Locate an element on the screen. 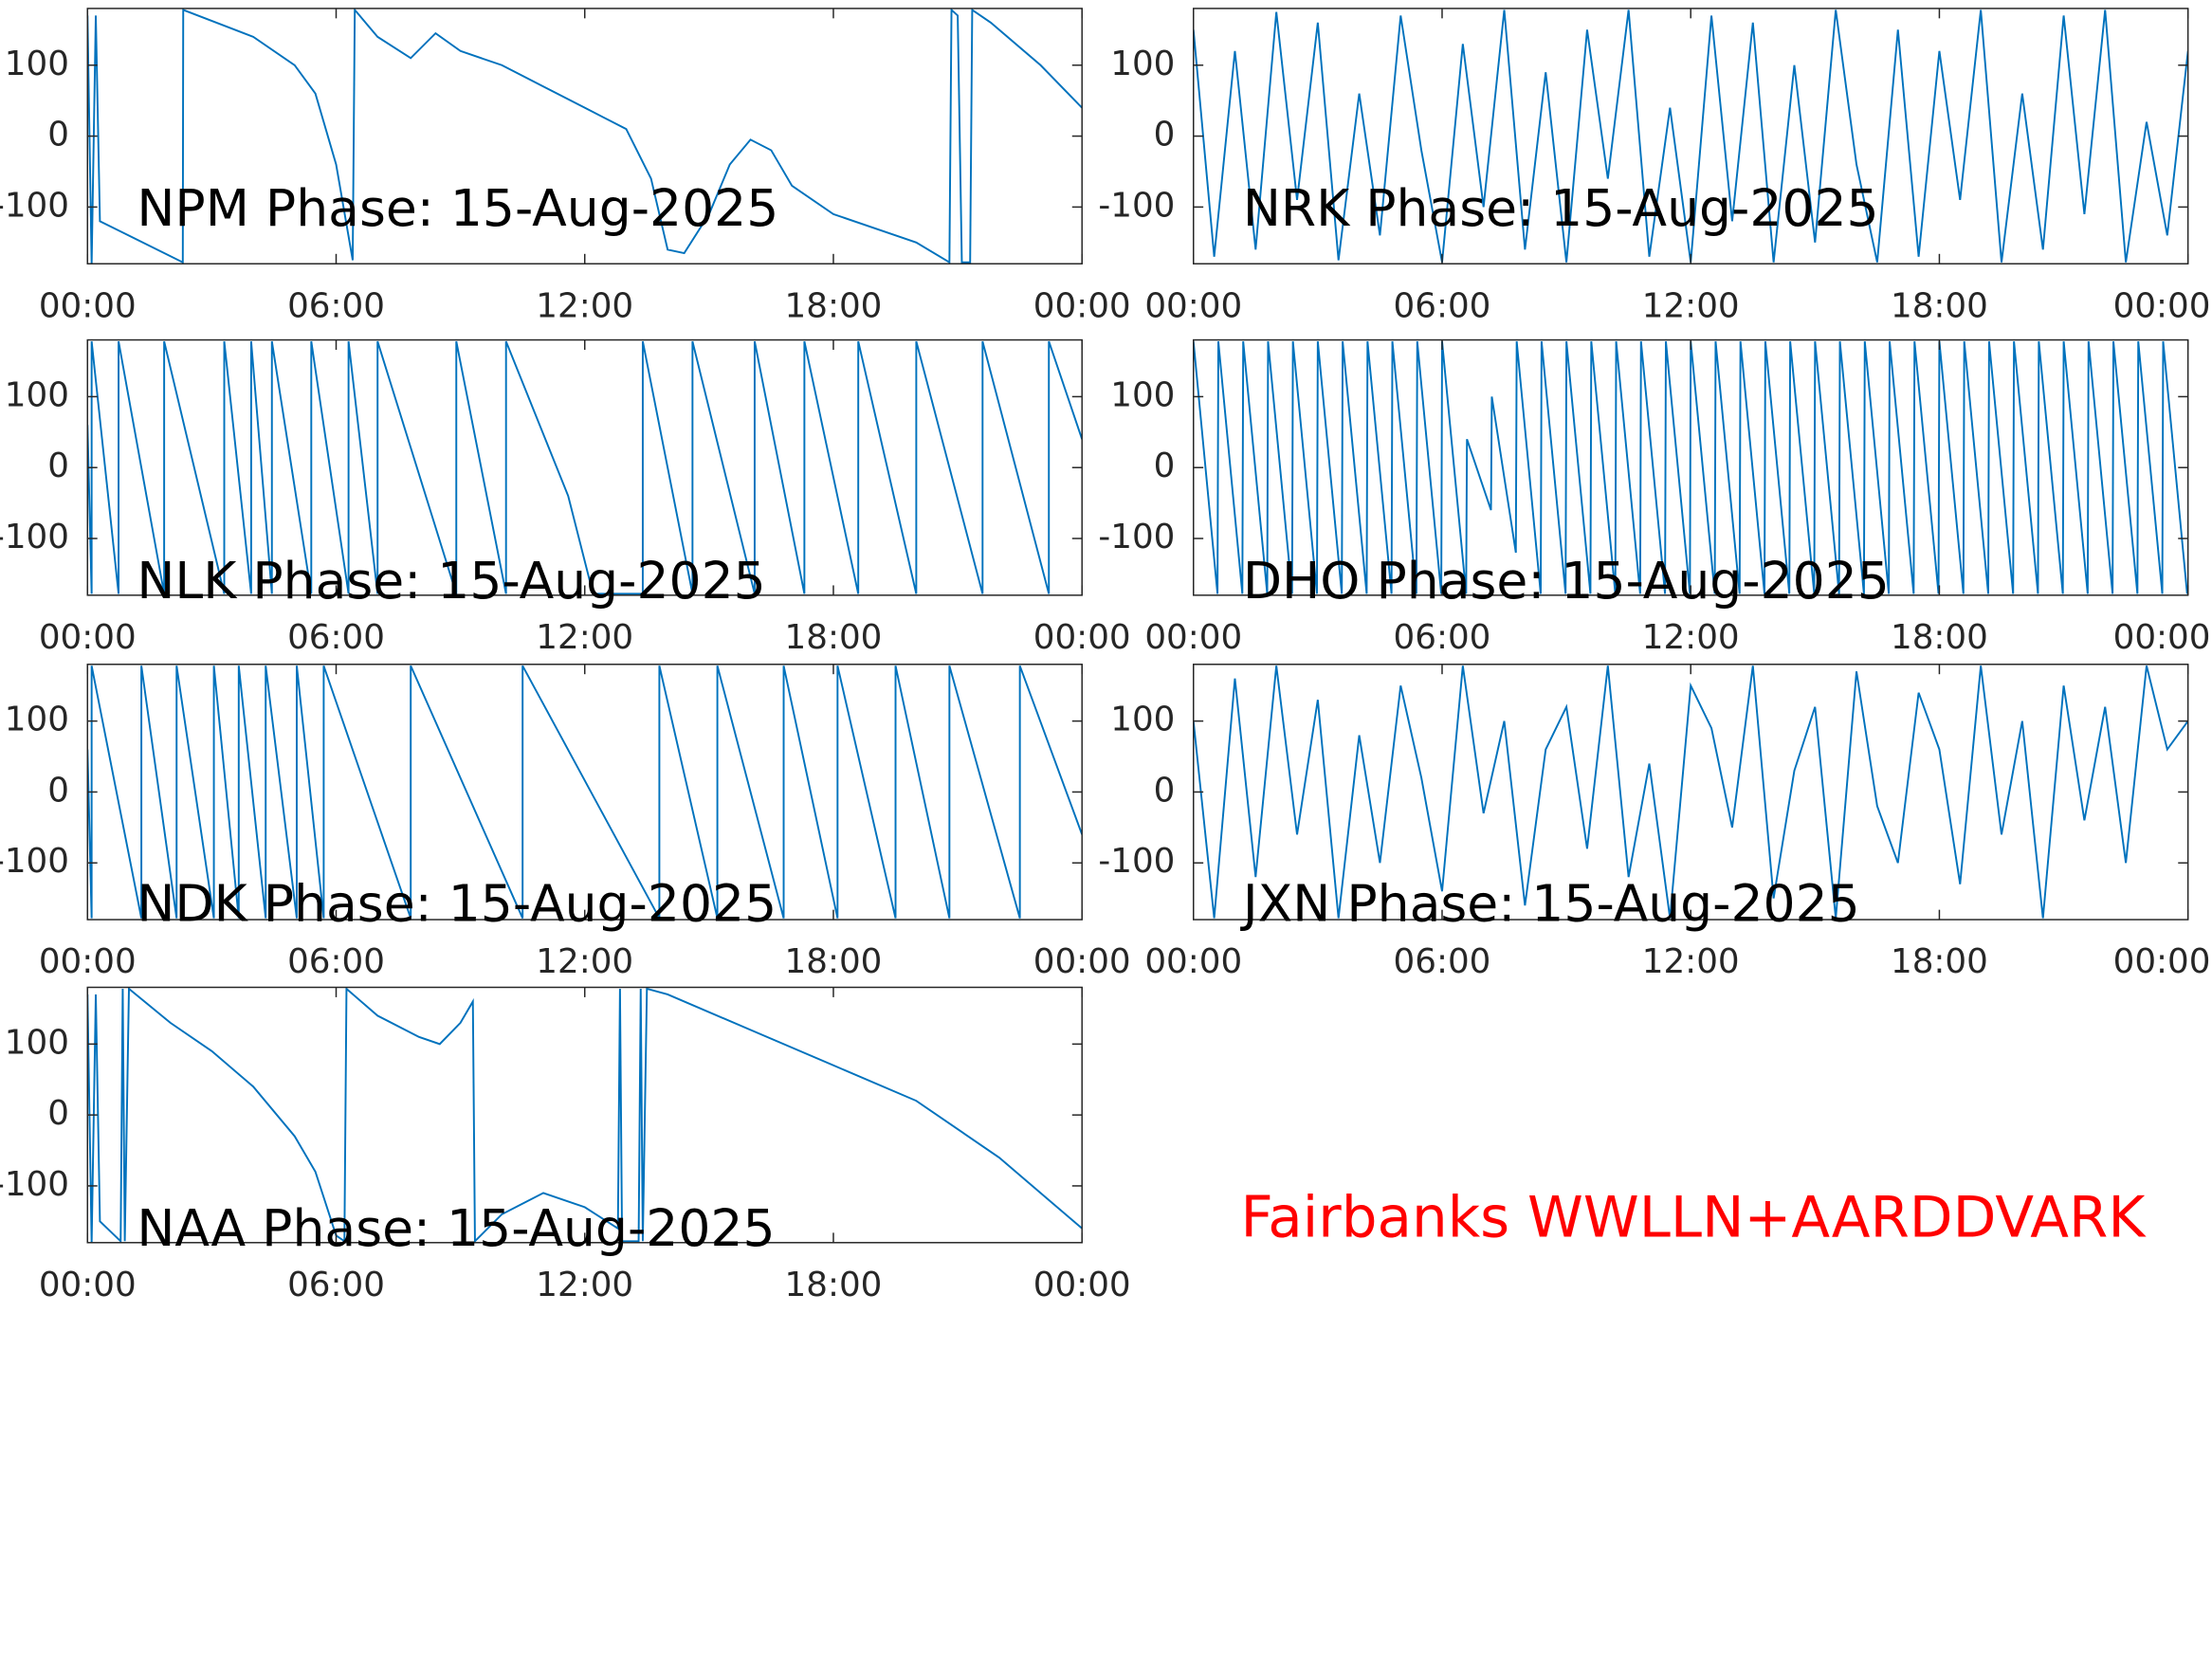 Image resolution: width=2212 pixels, height=1659 pixels. subplot-annotation: NRK Phase: 15-Aug-2025 is located at coordinates (1561, 208).